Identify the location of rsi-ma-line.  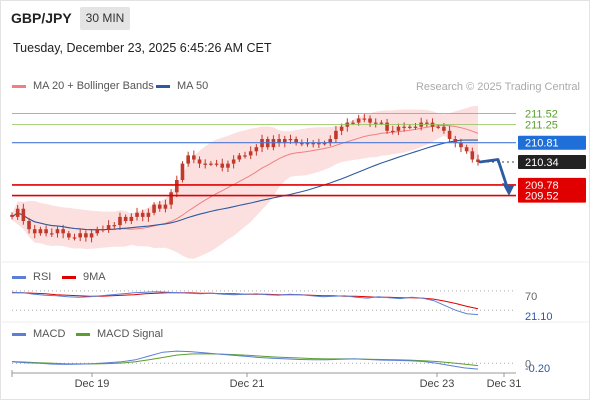
(245, 301).